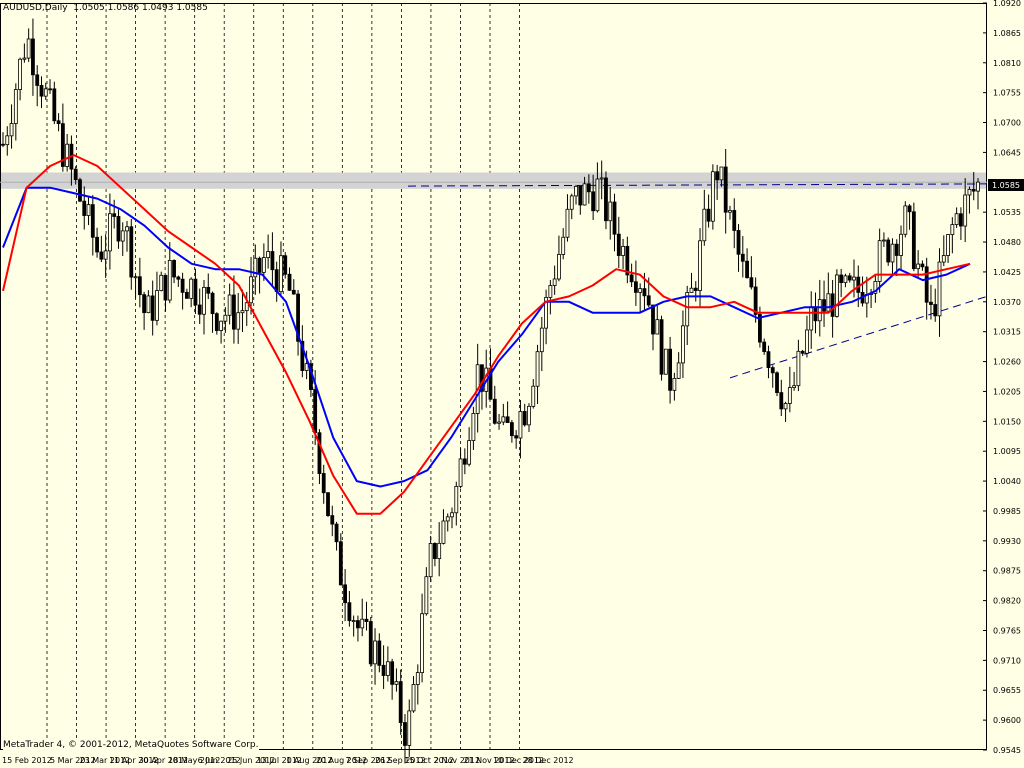 This screenshot has width=1024, height=768. I want to click on y-tick-label: 1.0370, so click(1007, 302).